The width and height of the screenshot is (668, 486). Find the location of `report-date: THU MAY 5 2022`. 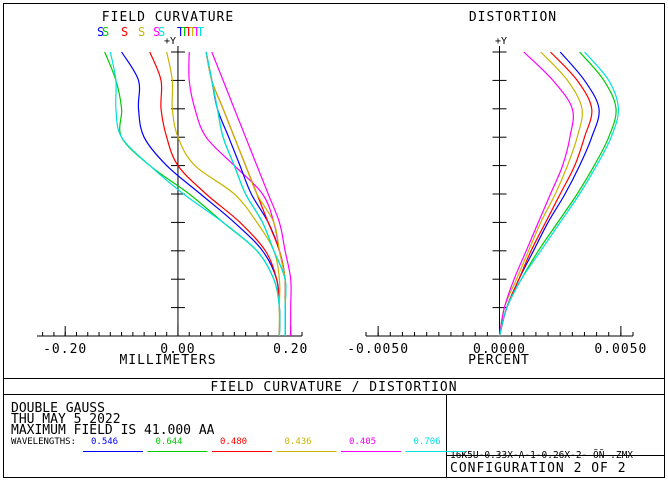

report-date: THU MAY 5 2022 is located at coordinates (66, 419).